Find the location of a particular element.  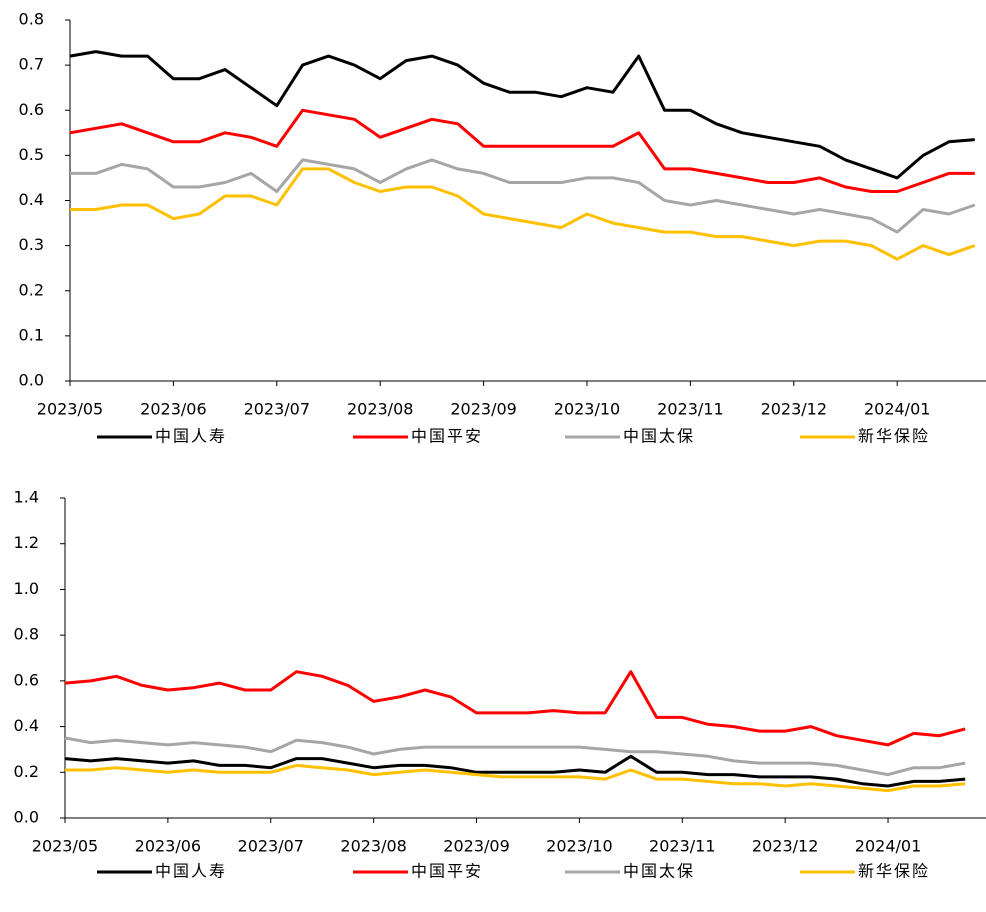

y-tick-label: 1.4 is located at coordinates (26, 497).